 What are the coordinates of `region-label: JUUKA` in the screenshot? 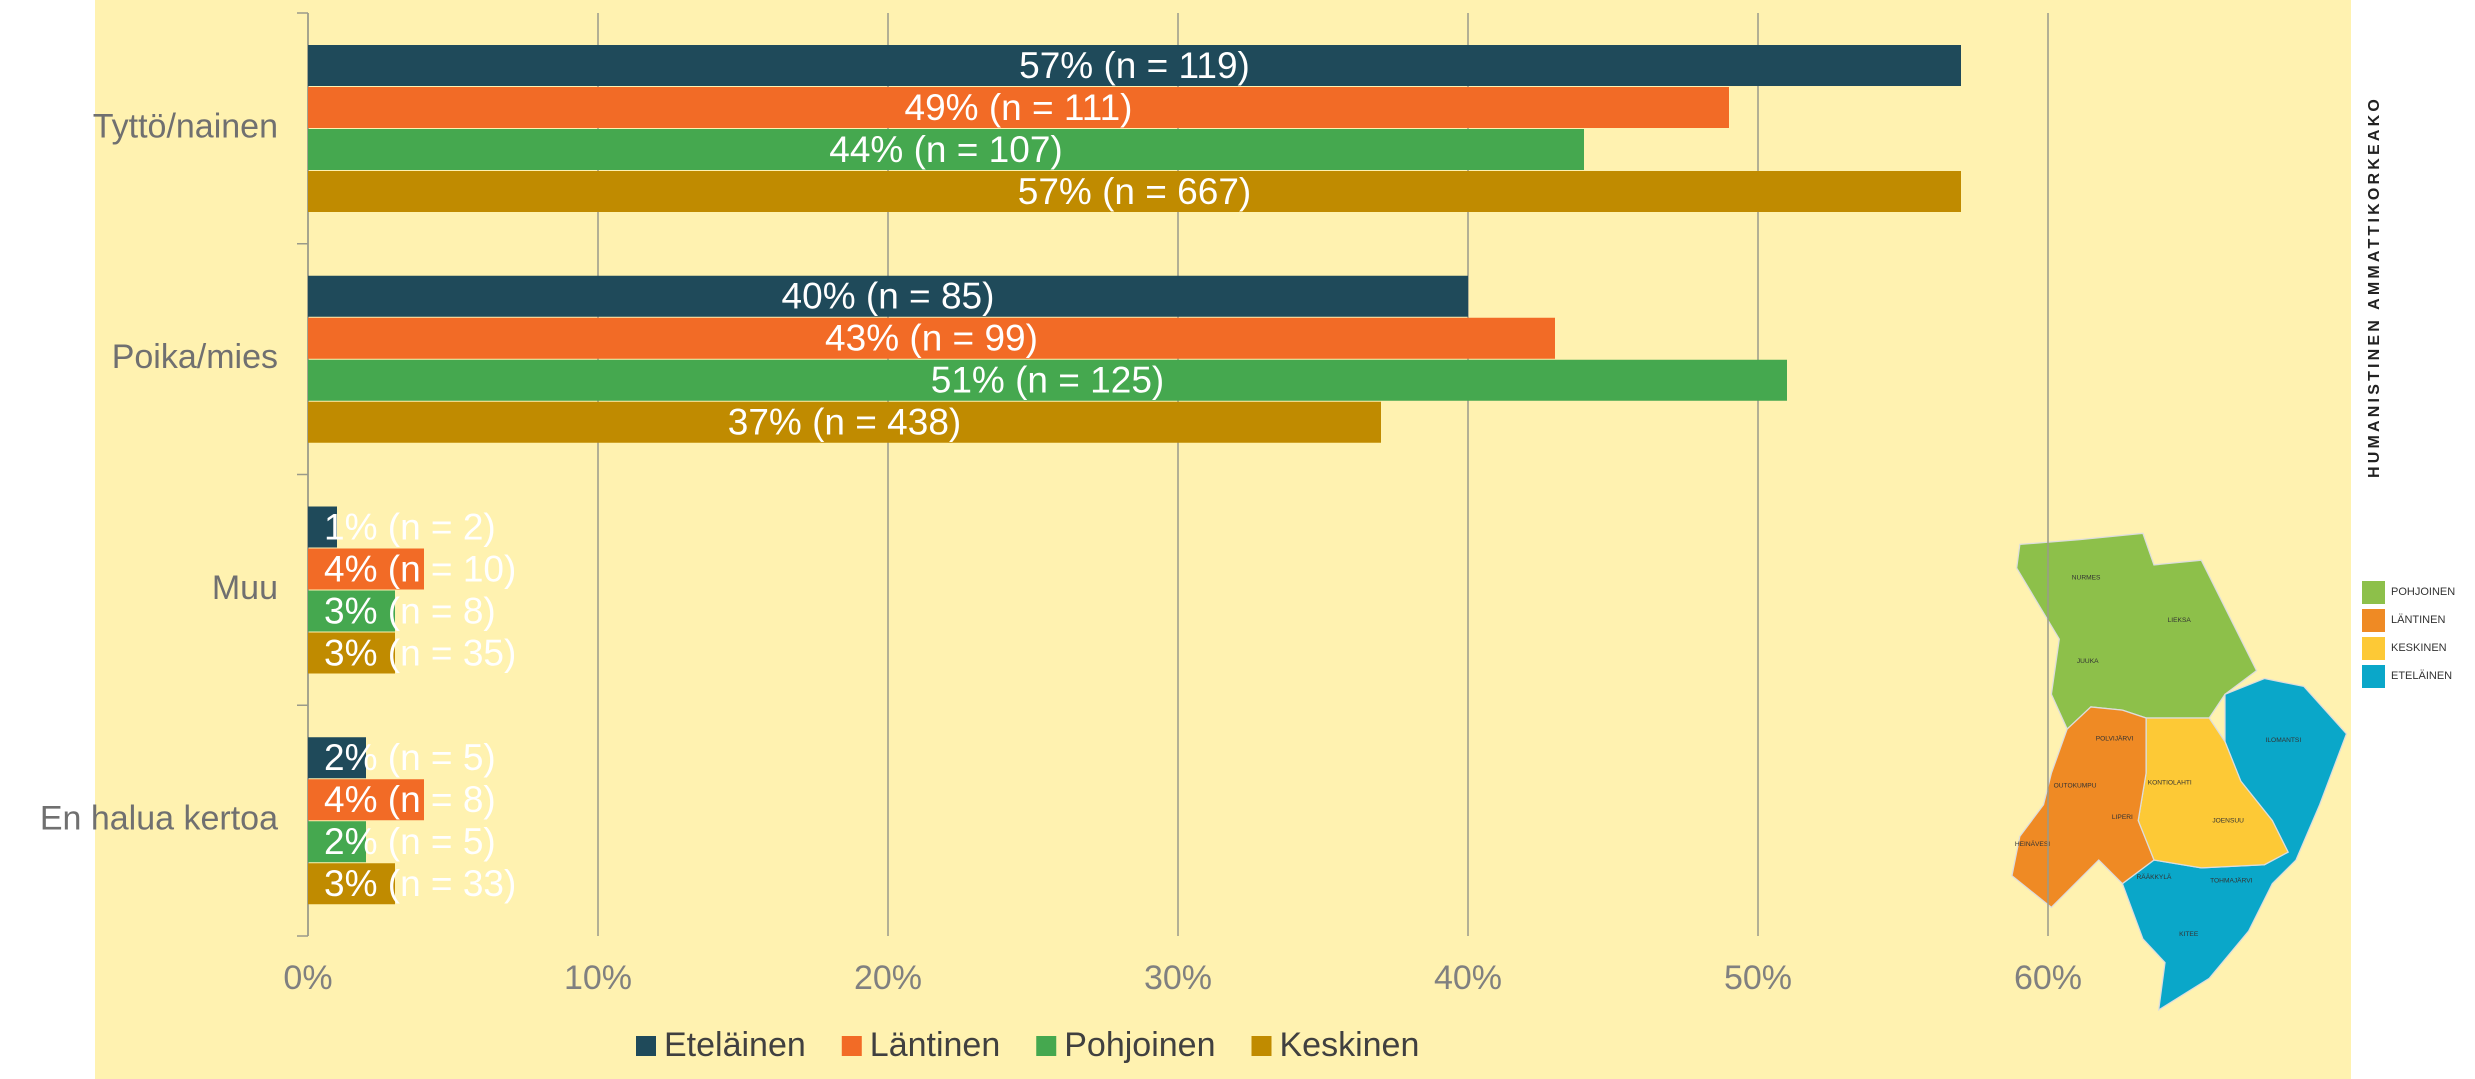 It's located at (2088, 661).